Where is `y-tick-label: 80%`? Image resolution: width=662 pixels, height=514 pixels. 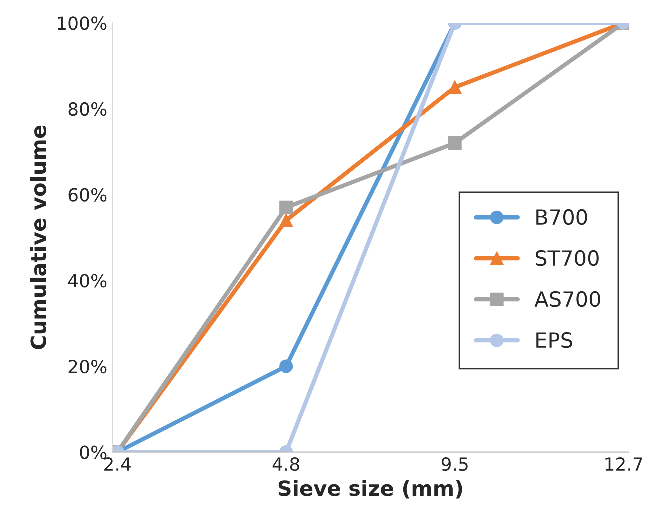
y-tick-label: 80% is located at coordinates (87, 109).